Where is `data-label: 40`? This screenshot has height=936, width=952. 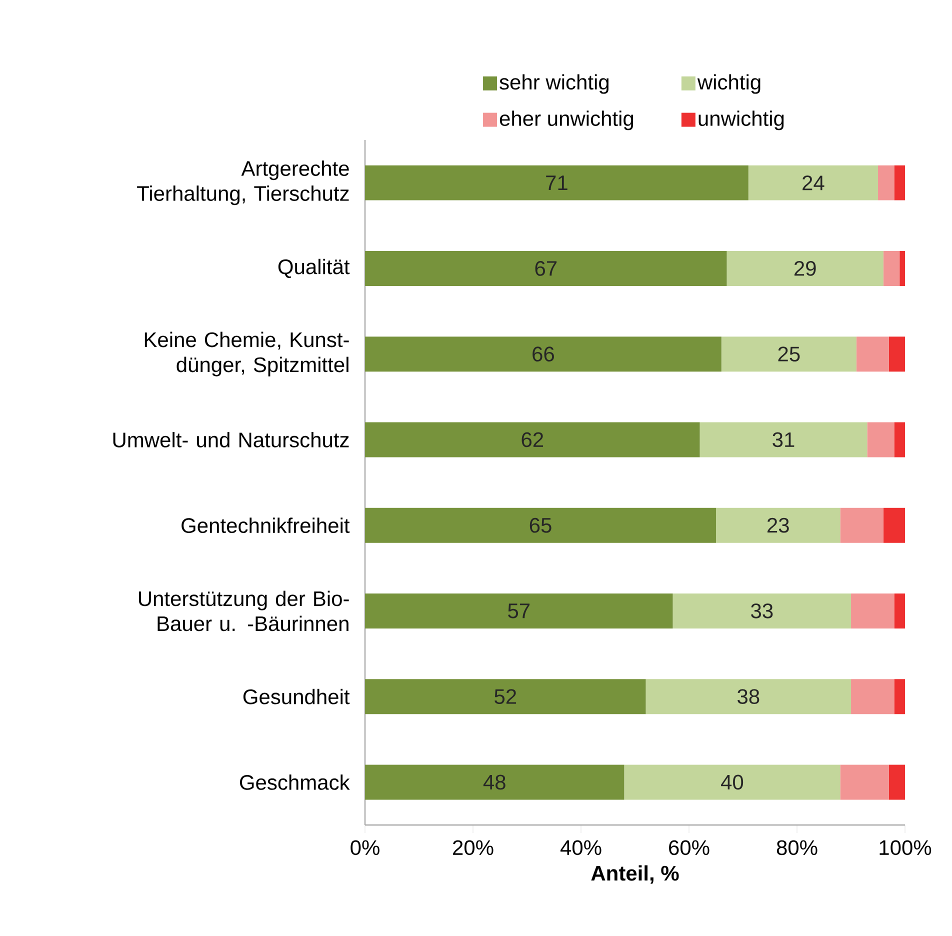
data-label: 40 is located at coordinates (732, 782).